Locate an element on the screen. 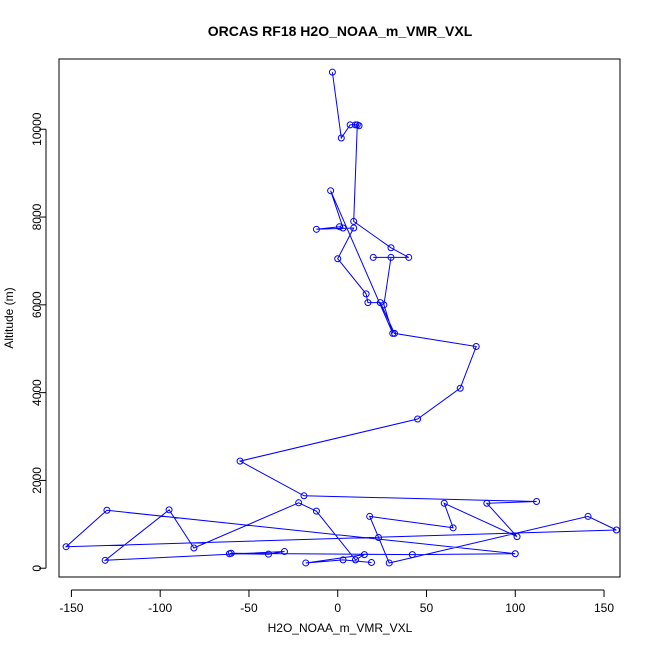 This screenshot has height=650, width=650. y-tick-label: 4000 is located at coordinates (37, 392).